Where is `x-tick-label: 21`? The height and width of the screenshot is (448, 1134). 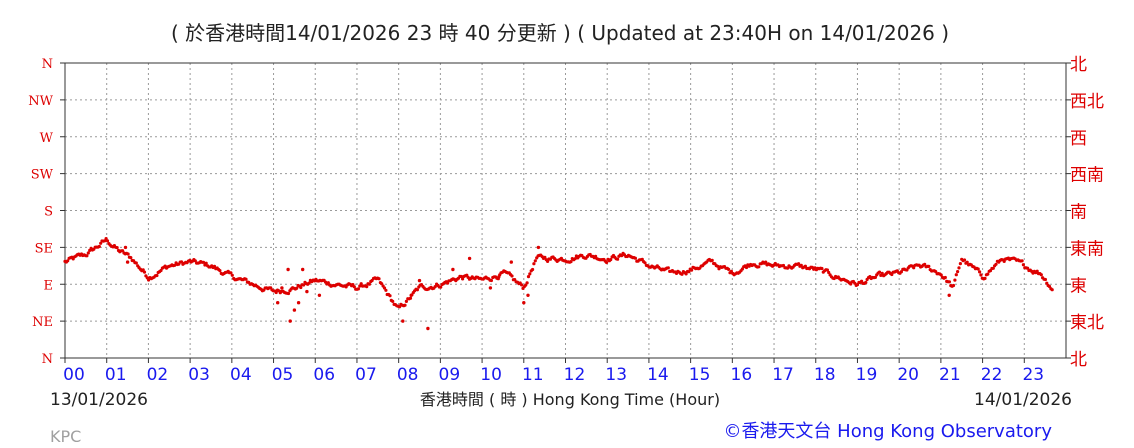
x-tick-label: 21 is located at coordinates (950, 375).